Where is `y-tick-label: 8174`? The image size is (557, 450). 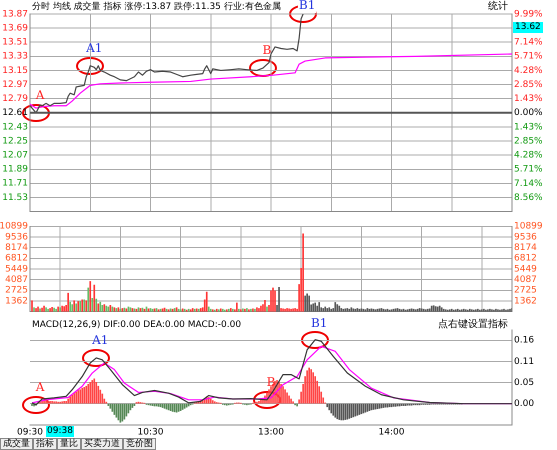
y-tick-label: 8174 is located at coordinates (16, 248).